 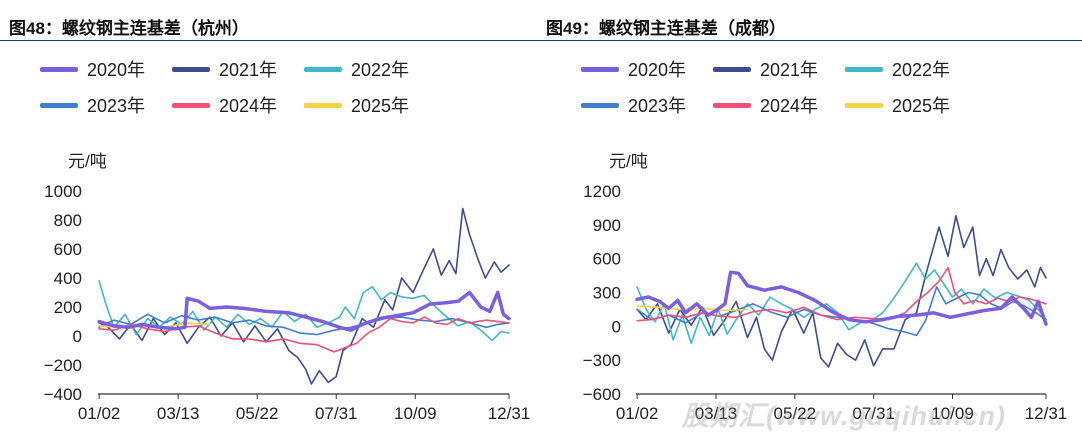 I want to click on series-line-2024, so click(x=304, y=334).